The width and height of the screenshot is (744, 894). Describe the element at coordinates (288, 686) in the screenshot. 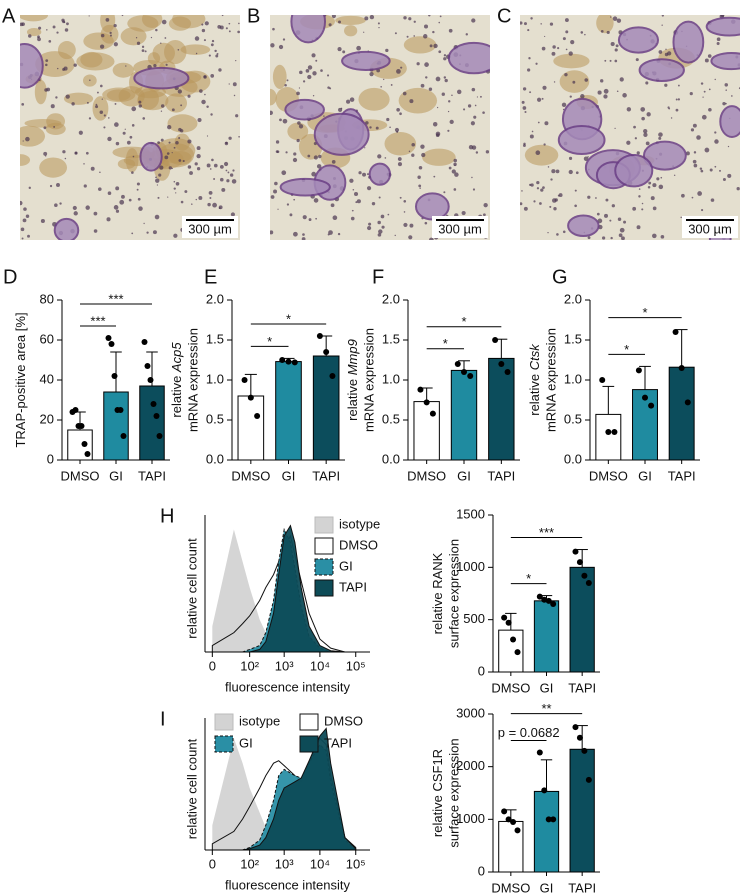

I see `x-axis-label: fluorescence intensity` at that location.